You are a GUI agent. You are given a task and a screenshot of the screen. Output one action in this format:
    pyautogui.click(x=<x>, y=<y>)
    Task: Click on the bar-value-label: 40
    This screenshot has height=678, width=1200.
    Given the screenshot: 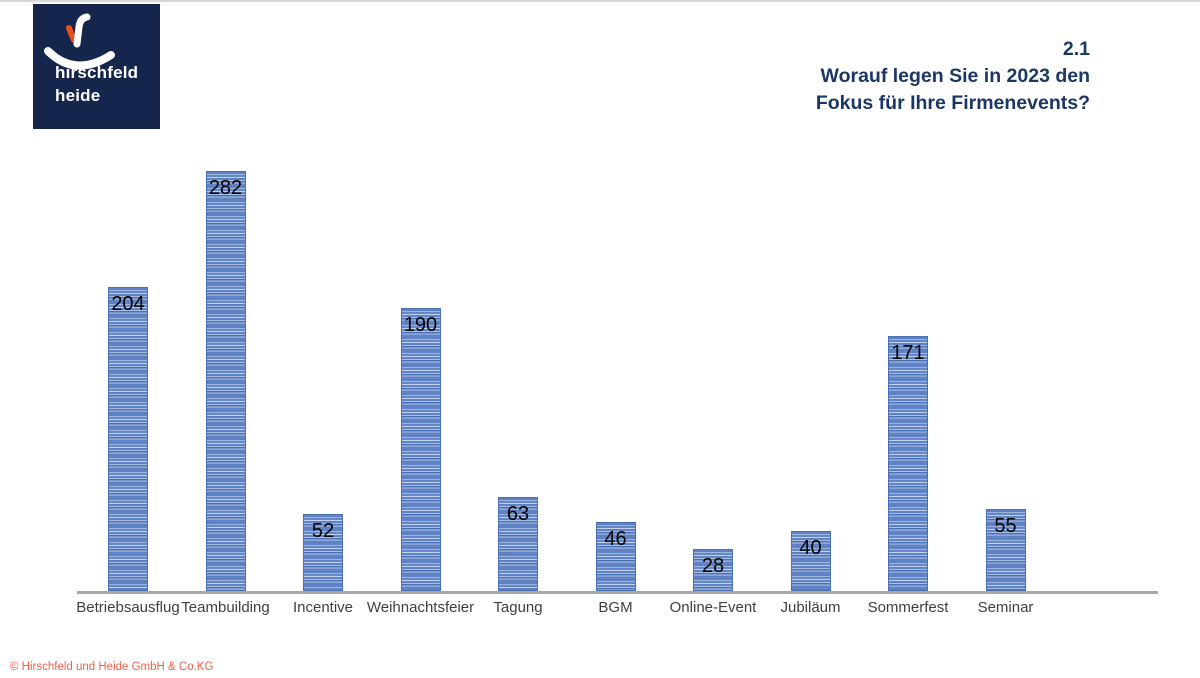 What is the action you would take?
    pyautogui.click(x=810, y=548)
    